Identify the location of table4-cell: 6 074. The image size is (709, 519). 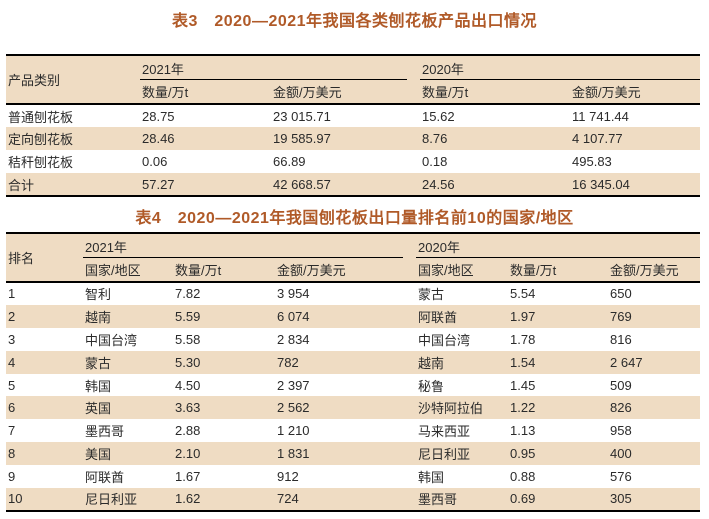
(293, 316).